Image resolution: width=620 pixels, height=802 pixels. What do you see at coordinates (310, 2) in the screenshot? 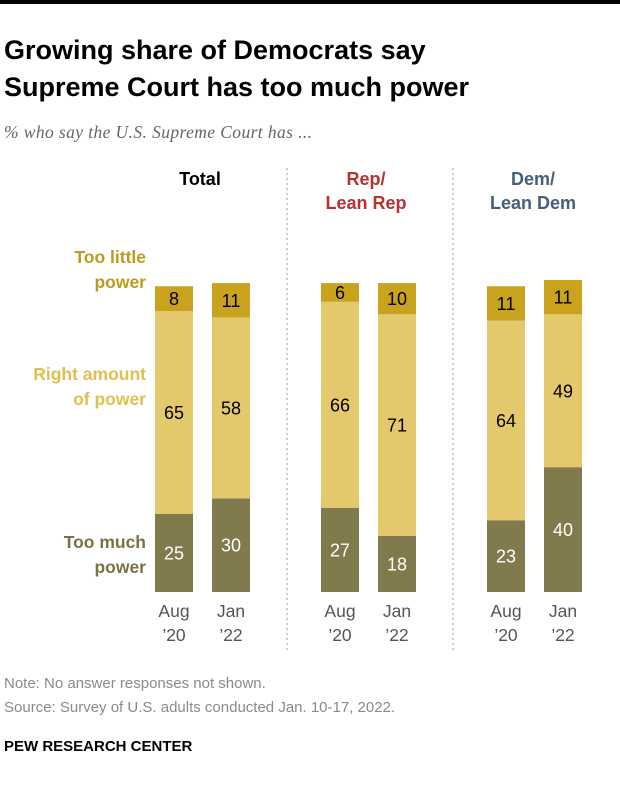
I see `top-rule` at bounding box center [310, 2].